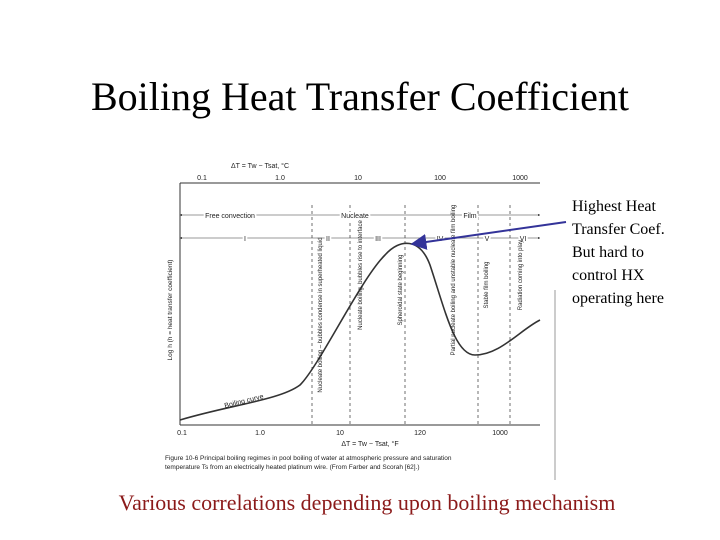 This screenshot has width=720, height=540. I want to click on top-tick-label: 10, so click(358, 178).